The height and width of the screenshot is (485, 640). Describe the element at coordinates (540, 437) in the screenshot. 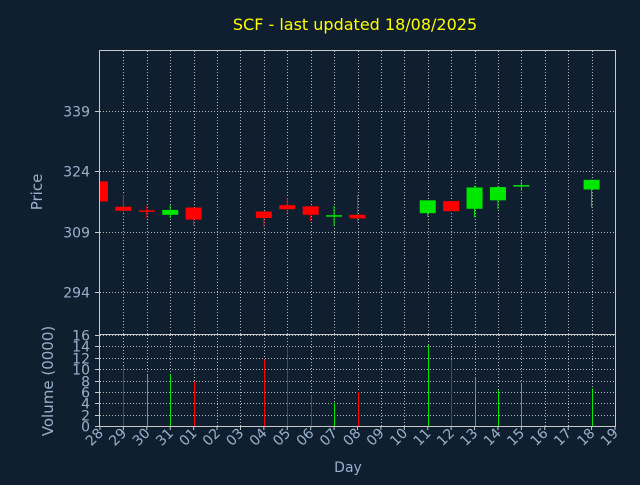

I see `day-tick-label: 16` at that location.